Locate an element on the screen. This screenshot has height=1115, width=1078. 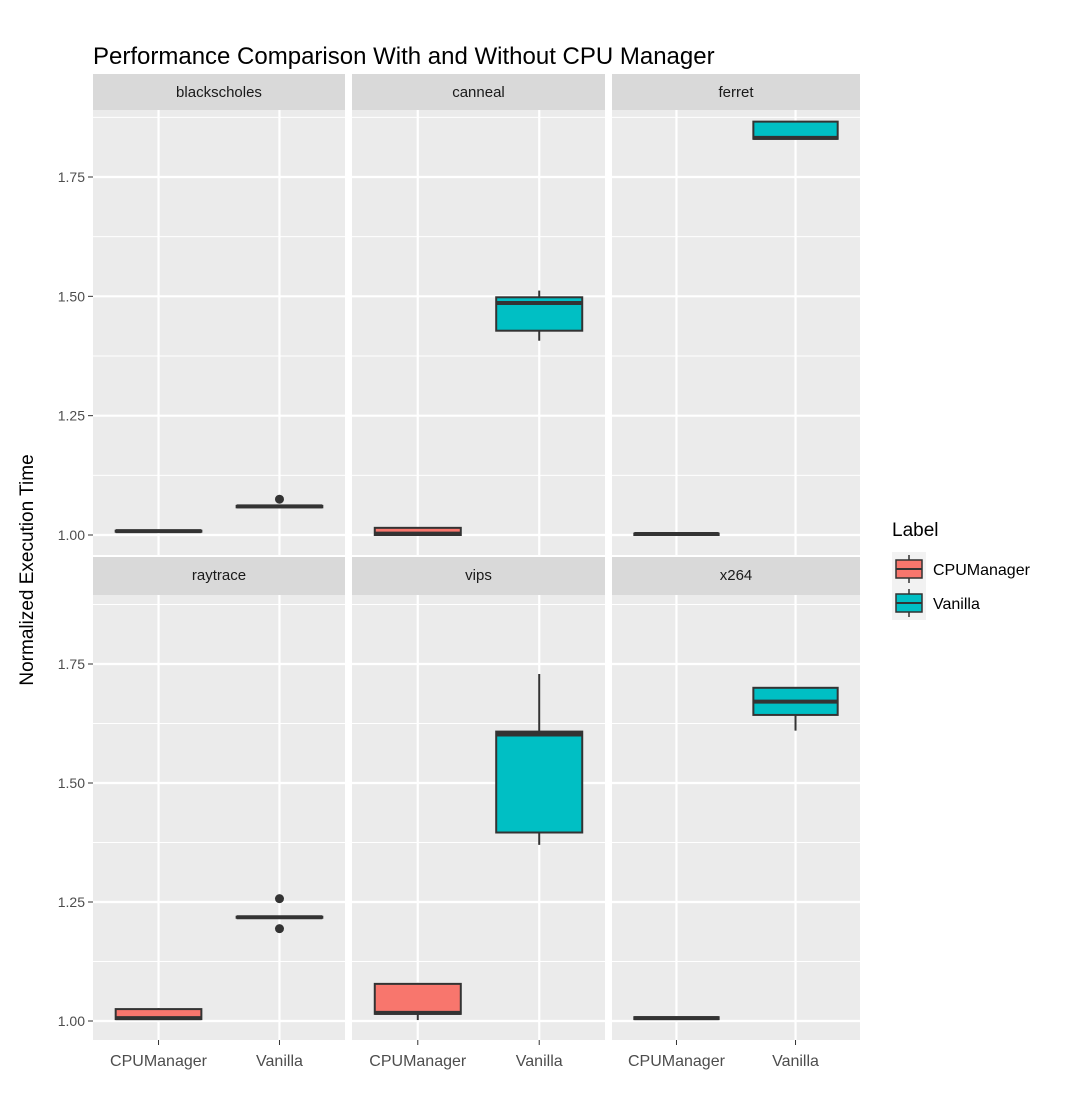
y-axis-label: Normalized Execution Time is located at coordinates (27, 569).